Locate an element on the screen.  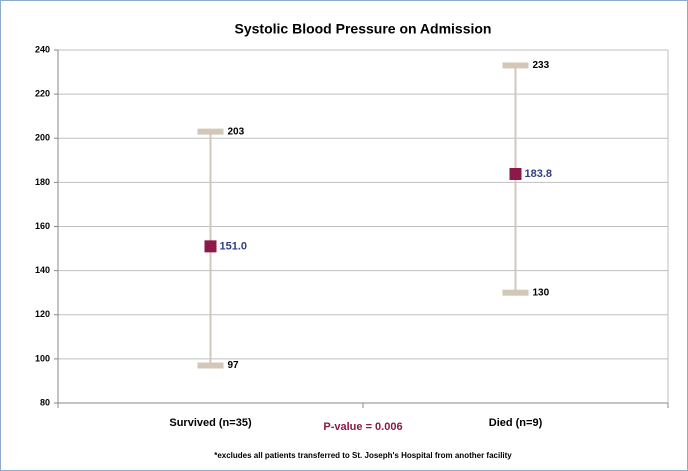
chart-title: Systolic Blood Pressure on Admission is located at coordinates (363, 29).